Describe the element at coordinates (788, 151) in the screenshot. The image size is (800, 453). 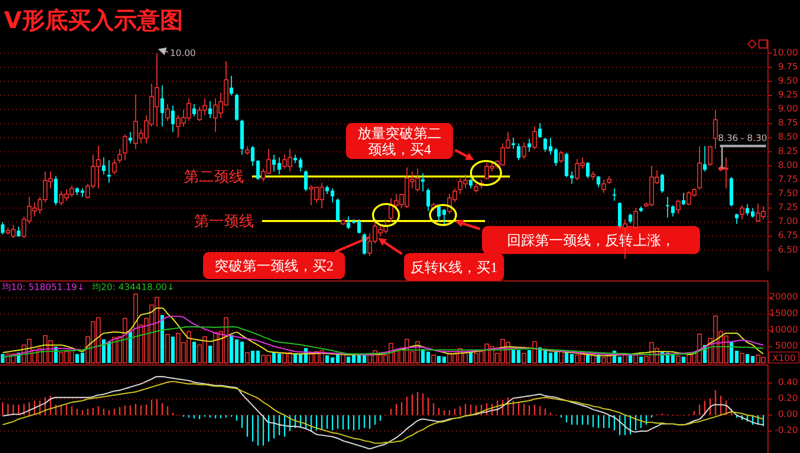
I see `y-tick-label: 8.25` at that location.